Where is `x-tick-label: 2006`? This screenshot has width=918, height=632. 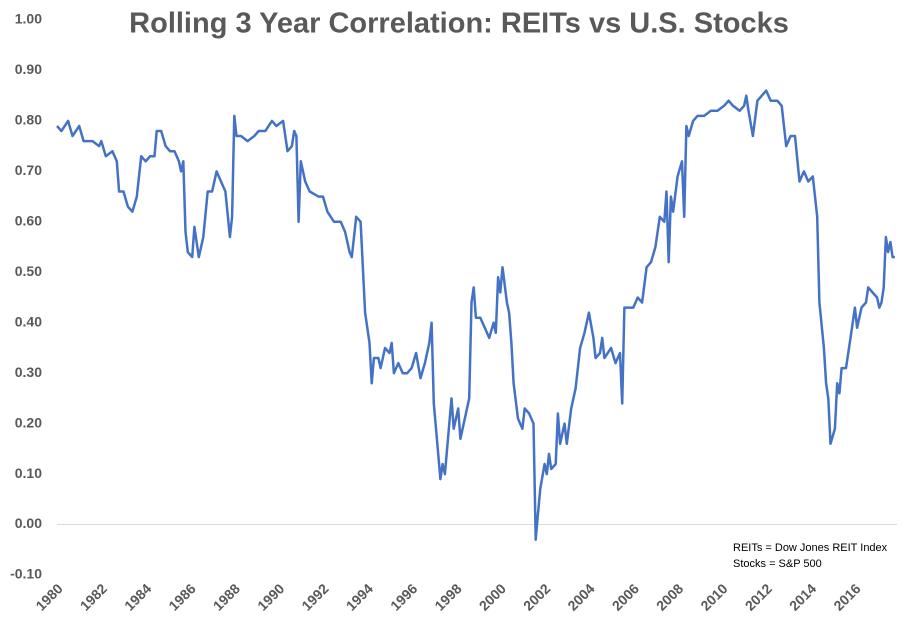 x-tick-label: 2006 is located at coordinates (625, 596).